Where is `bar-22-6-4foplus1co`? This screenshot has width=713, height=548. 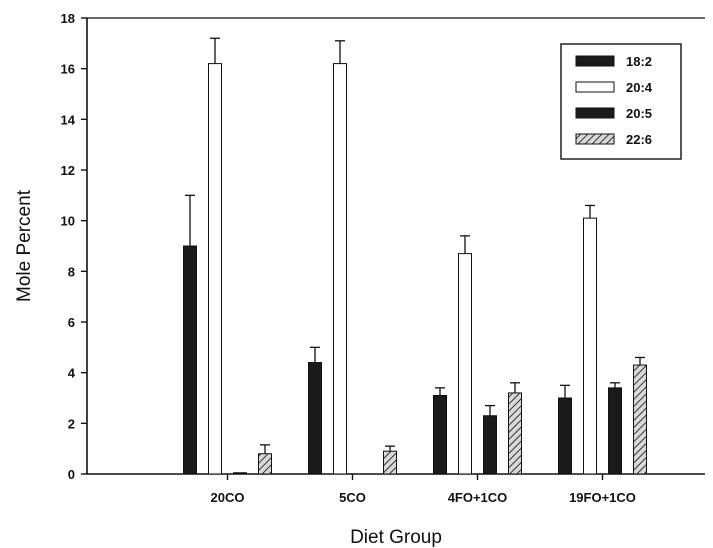
bar-22-6-4foplus1co is located at coordinates (515, 433).